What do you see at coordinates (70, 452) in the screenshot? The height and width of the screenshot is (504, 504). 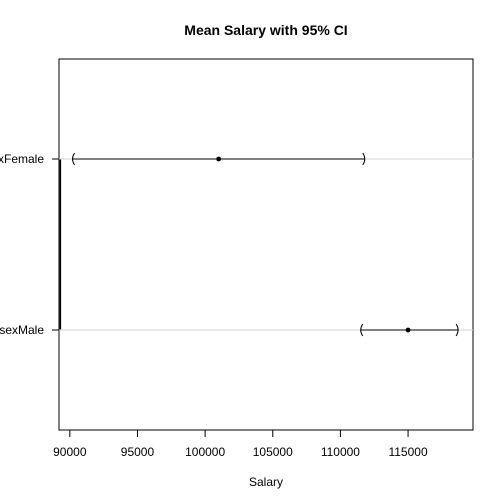 I see `x-tick-label-90000: 90000` at bounding box center [70, 452].